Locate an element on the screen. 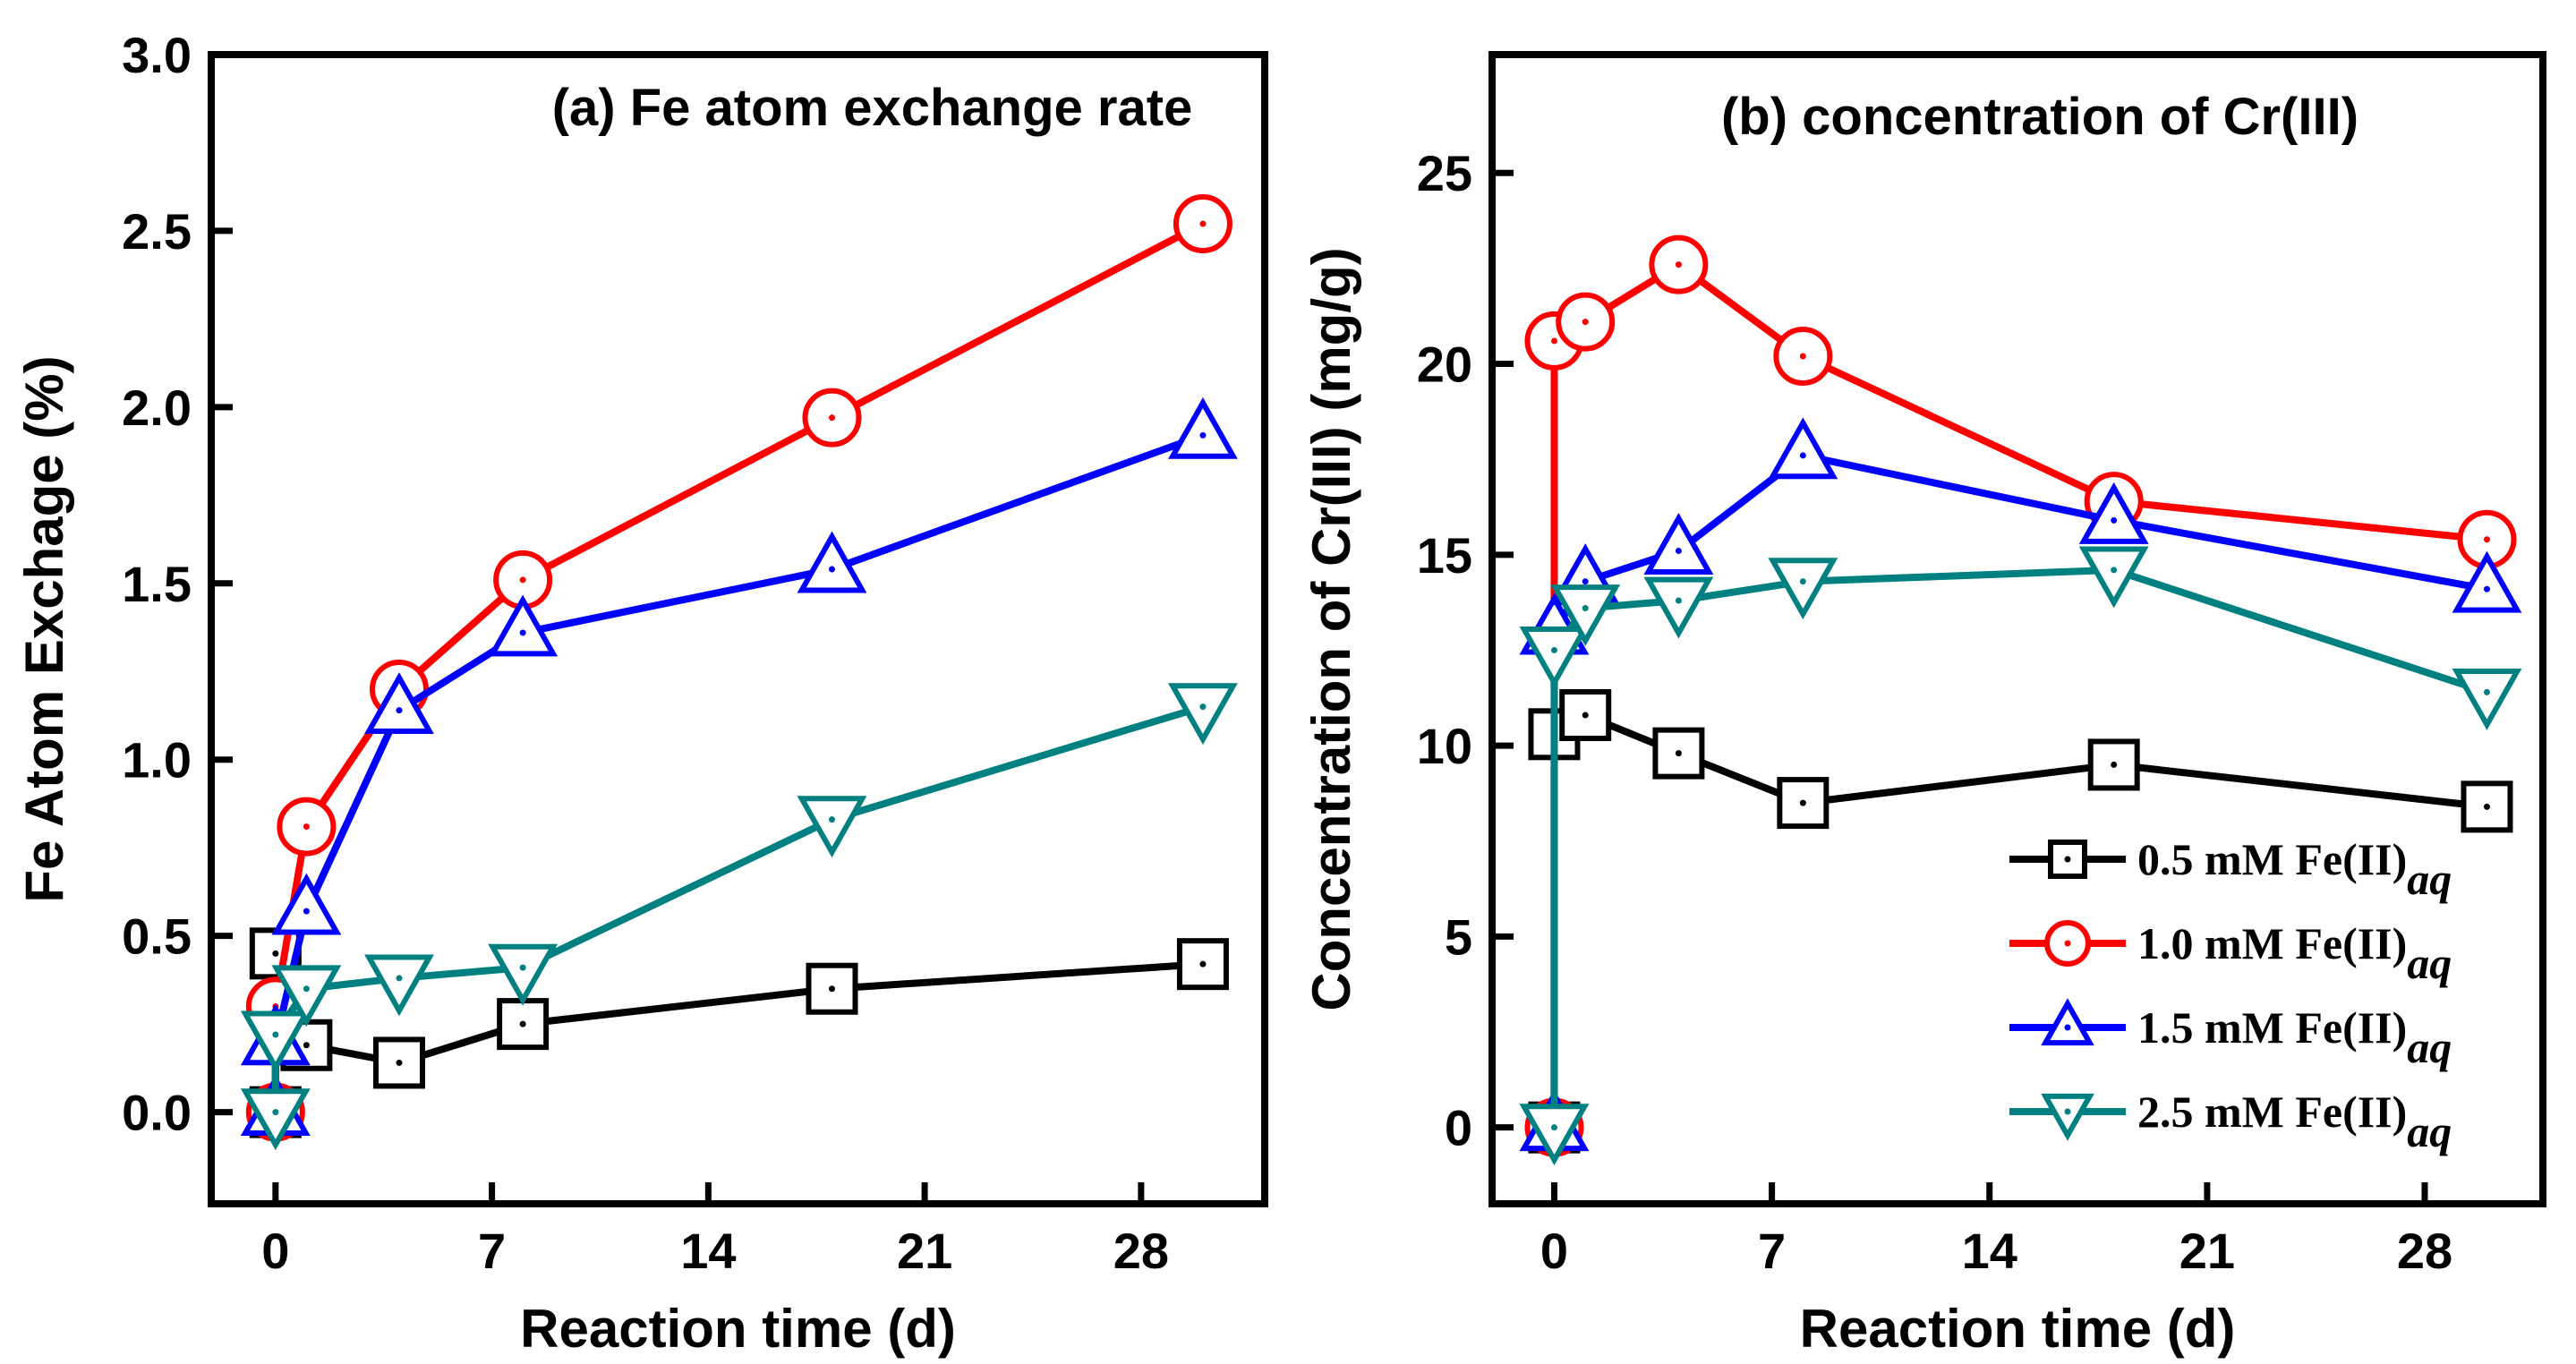 The image size is (2576, 1364). panel-title: (a) Fe atom exchange rate is located at coordinates (872, 108).